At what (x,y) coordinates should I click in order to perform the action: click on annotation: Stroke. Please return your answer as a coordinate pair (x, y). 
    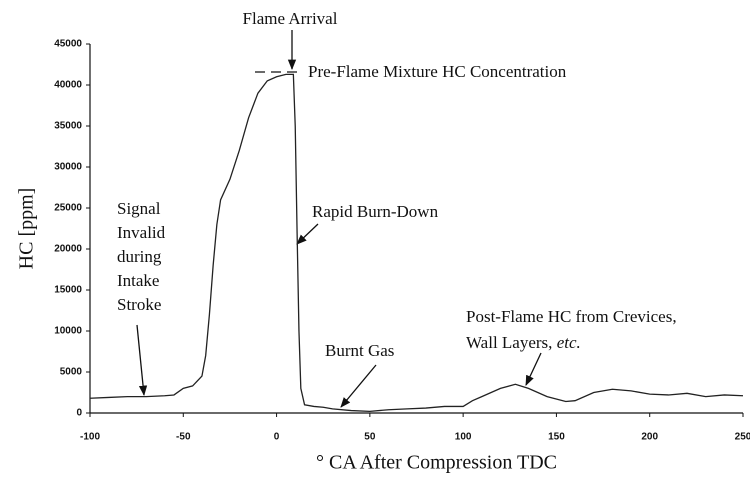
    Looking at the image, I should click on (139, 304).